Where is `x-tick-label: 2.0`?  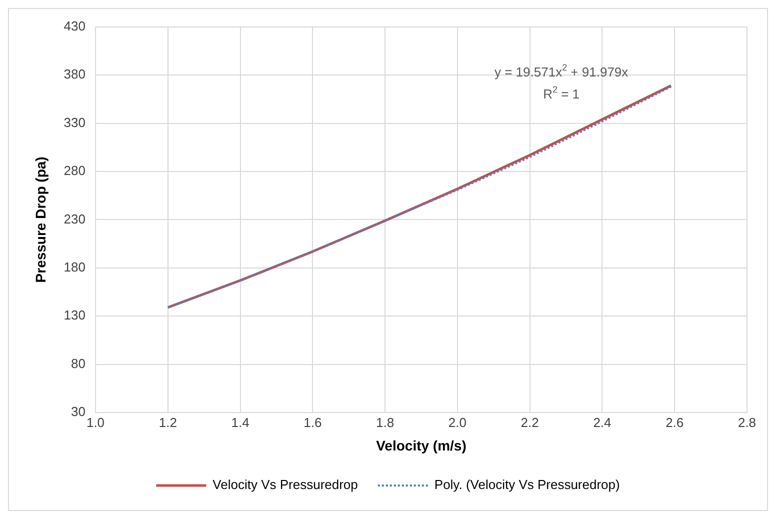 x-tick-label: 2.0 is located at coordinates (457, 422).